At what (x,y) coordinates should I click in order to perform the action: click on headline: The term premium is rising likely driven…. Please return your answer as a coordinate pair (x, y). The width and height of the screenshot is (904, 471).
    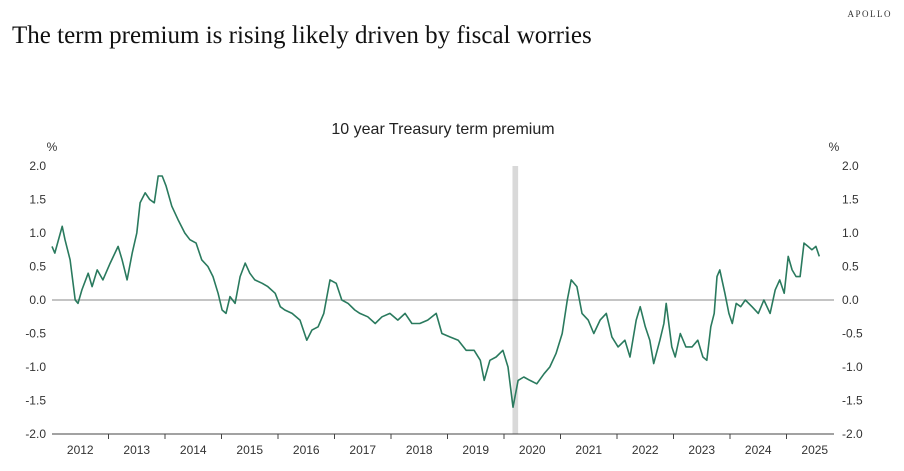
    Looking at the image, I should click on (302, 35).